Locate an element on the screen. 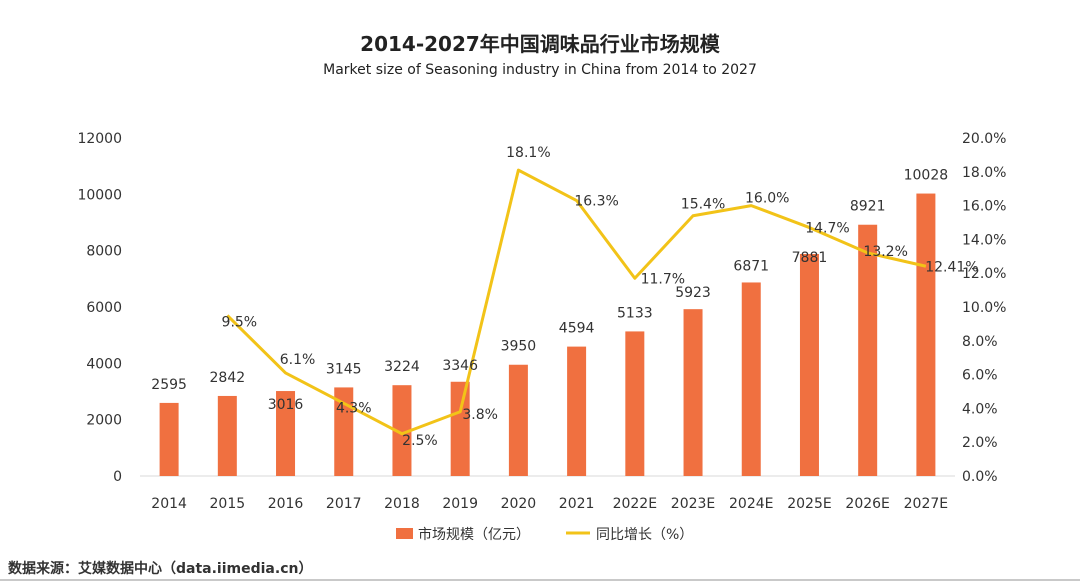 This screenshot has width=1080, height=584. y-right-tick-label: 10.0% is located at coordinates (984, 308).